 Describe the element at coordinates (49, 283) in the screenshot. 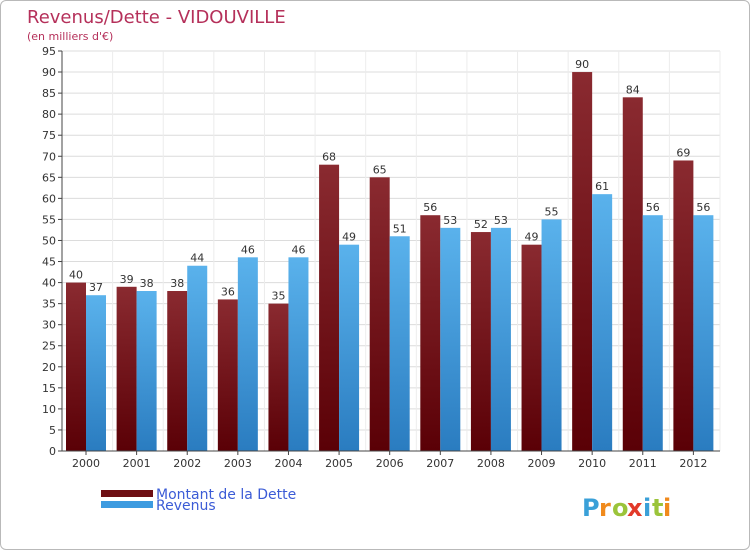

I see `y-tick-label: 40` at that location.